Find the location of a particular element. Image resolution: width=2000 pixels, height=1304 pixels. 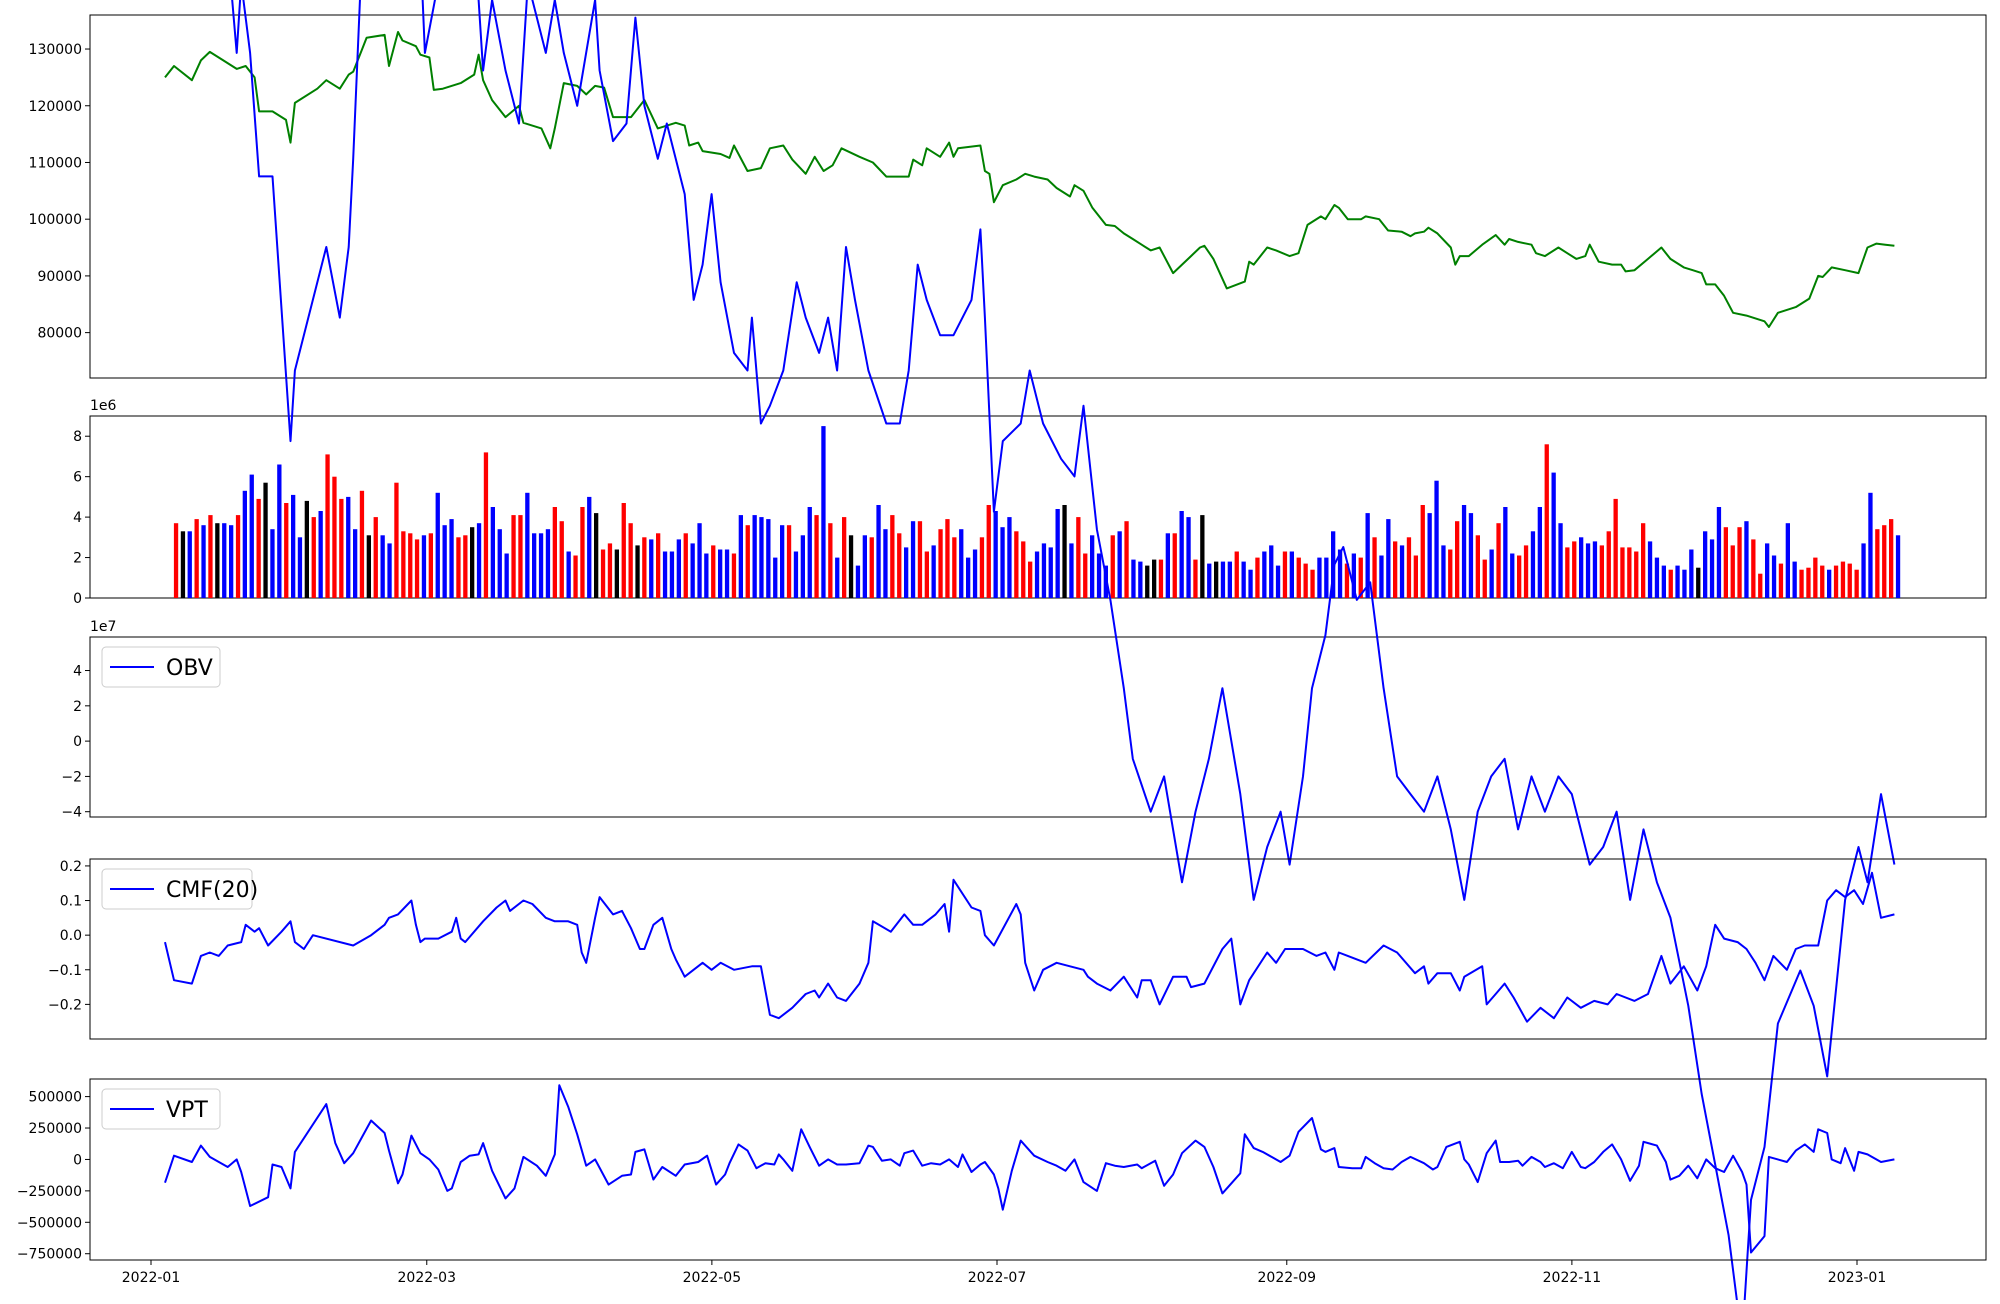

x-tick-label: 2022-09 is located at coordinates (1287, 1278).